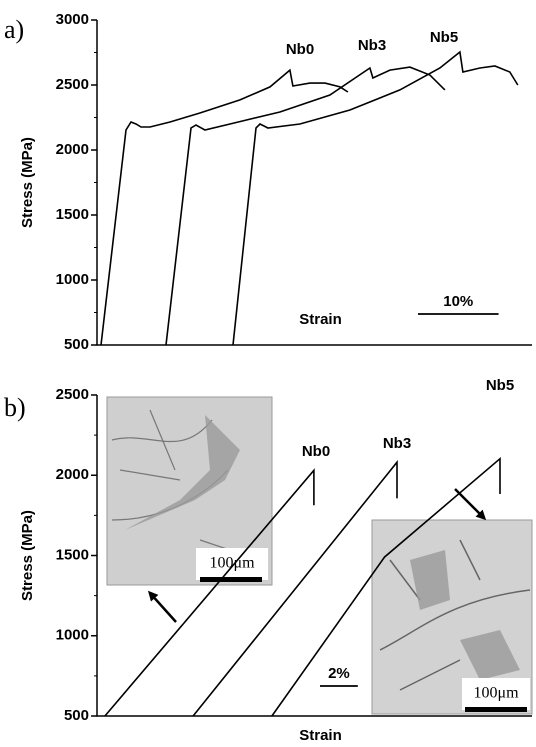 The height and width of the screenshot is (747, 536). Describe the element at coordinates (458, 301) in the screenshot. I see `scale-bar-label: 10%` at that location.